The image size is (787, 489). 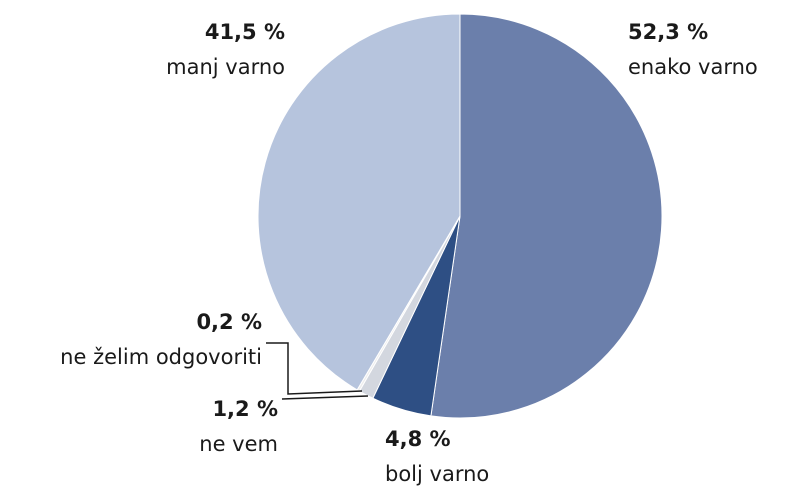 What do you see at coordinates (437, 474) in the screenshot?
I see `category-label: bolj varno` at bounding box center [437, 474].